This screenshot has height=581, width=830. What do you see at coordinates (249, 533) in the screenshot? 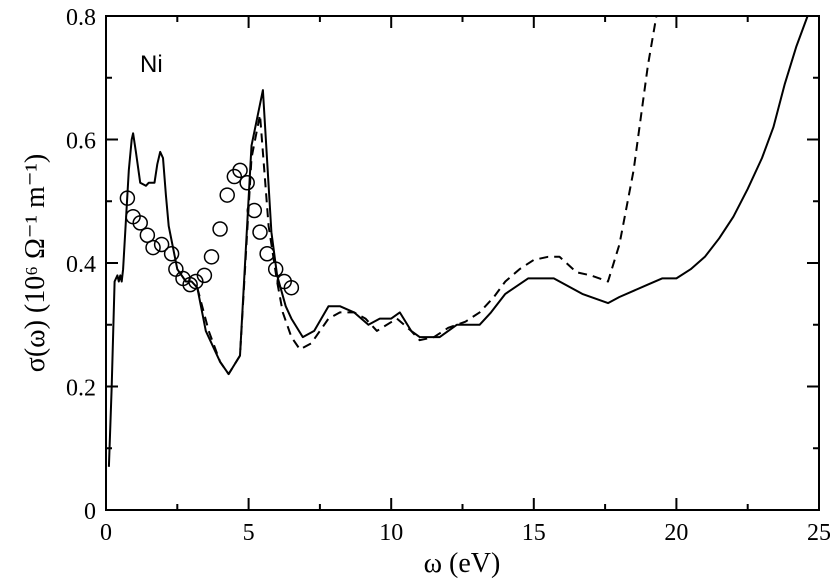
I see `x-tick-label: 5` at bounding box center [249, 533].